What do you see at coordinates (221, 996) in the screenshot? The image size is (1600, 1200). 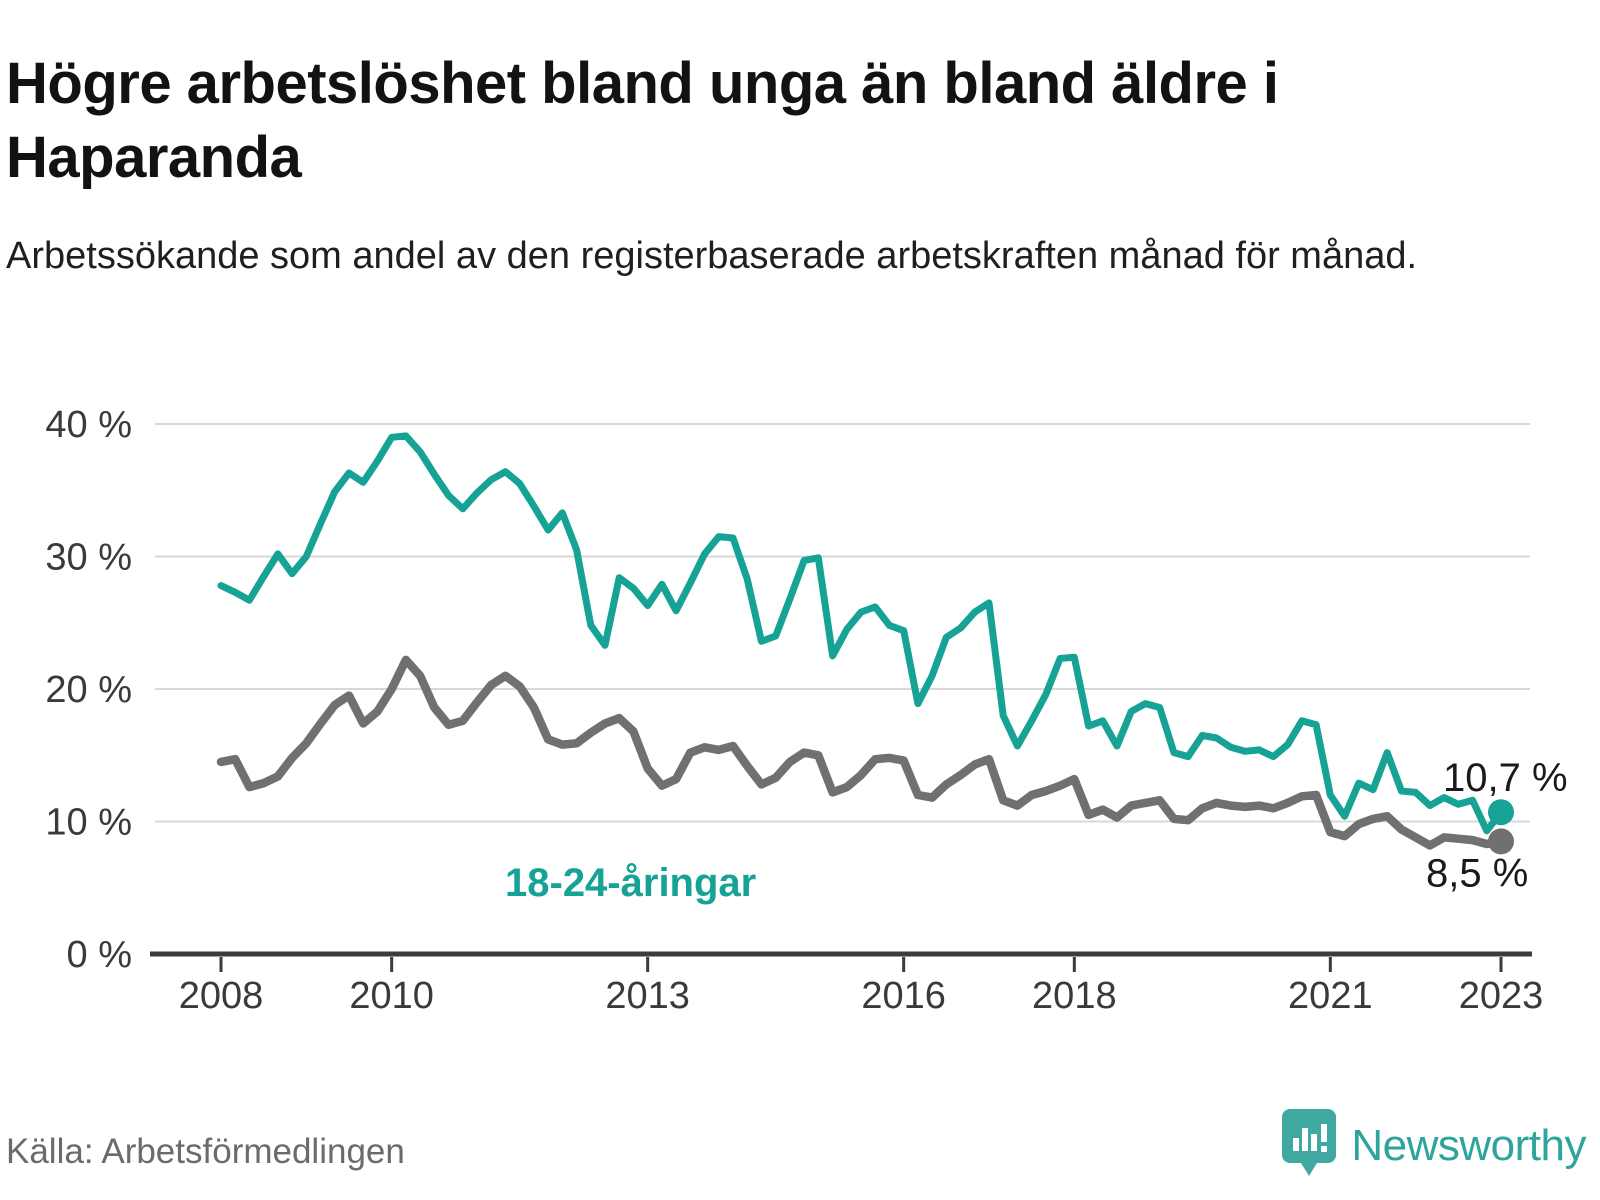 I see `x-tick-label-2008: 2008` at bounding box center [221, 996].